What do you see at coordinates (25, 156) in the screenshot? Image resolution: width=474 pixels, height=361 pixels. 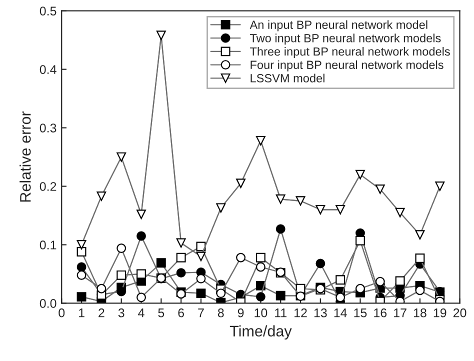 I see `y-axis-title: Relative error` at bounding box center [25, 156].